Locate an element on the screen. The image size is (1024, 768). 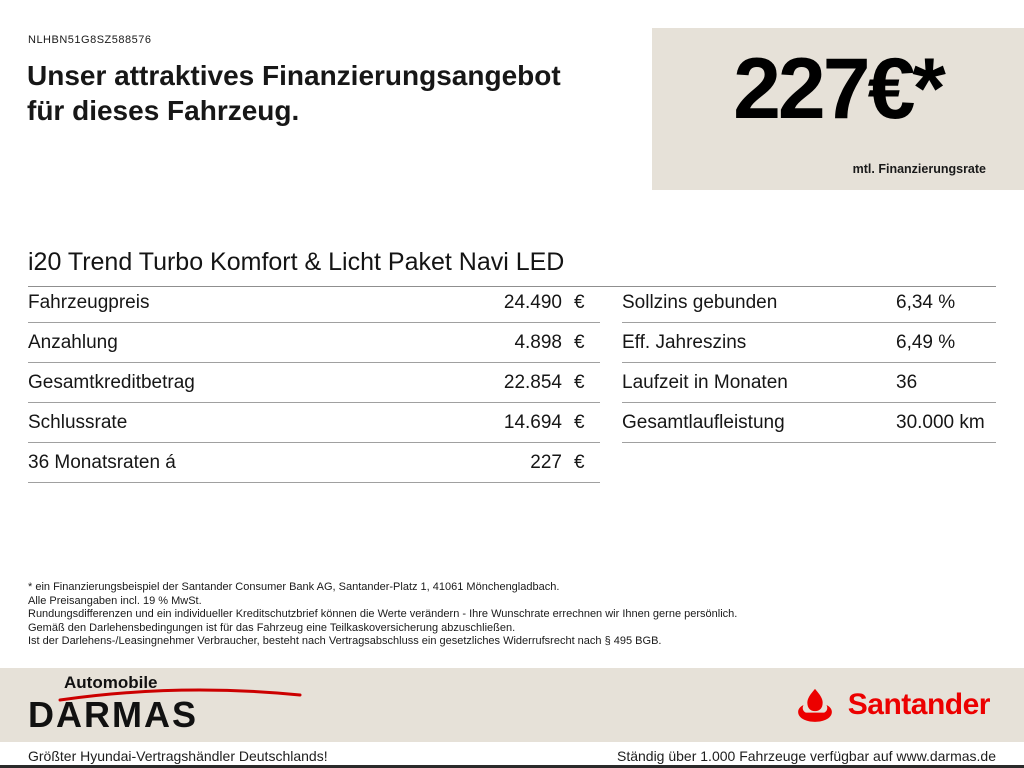
finance-label: Anzahlung is located at coordinates (73, 342).